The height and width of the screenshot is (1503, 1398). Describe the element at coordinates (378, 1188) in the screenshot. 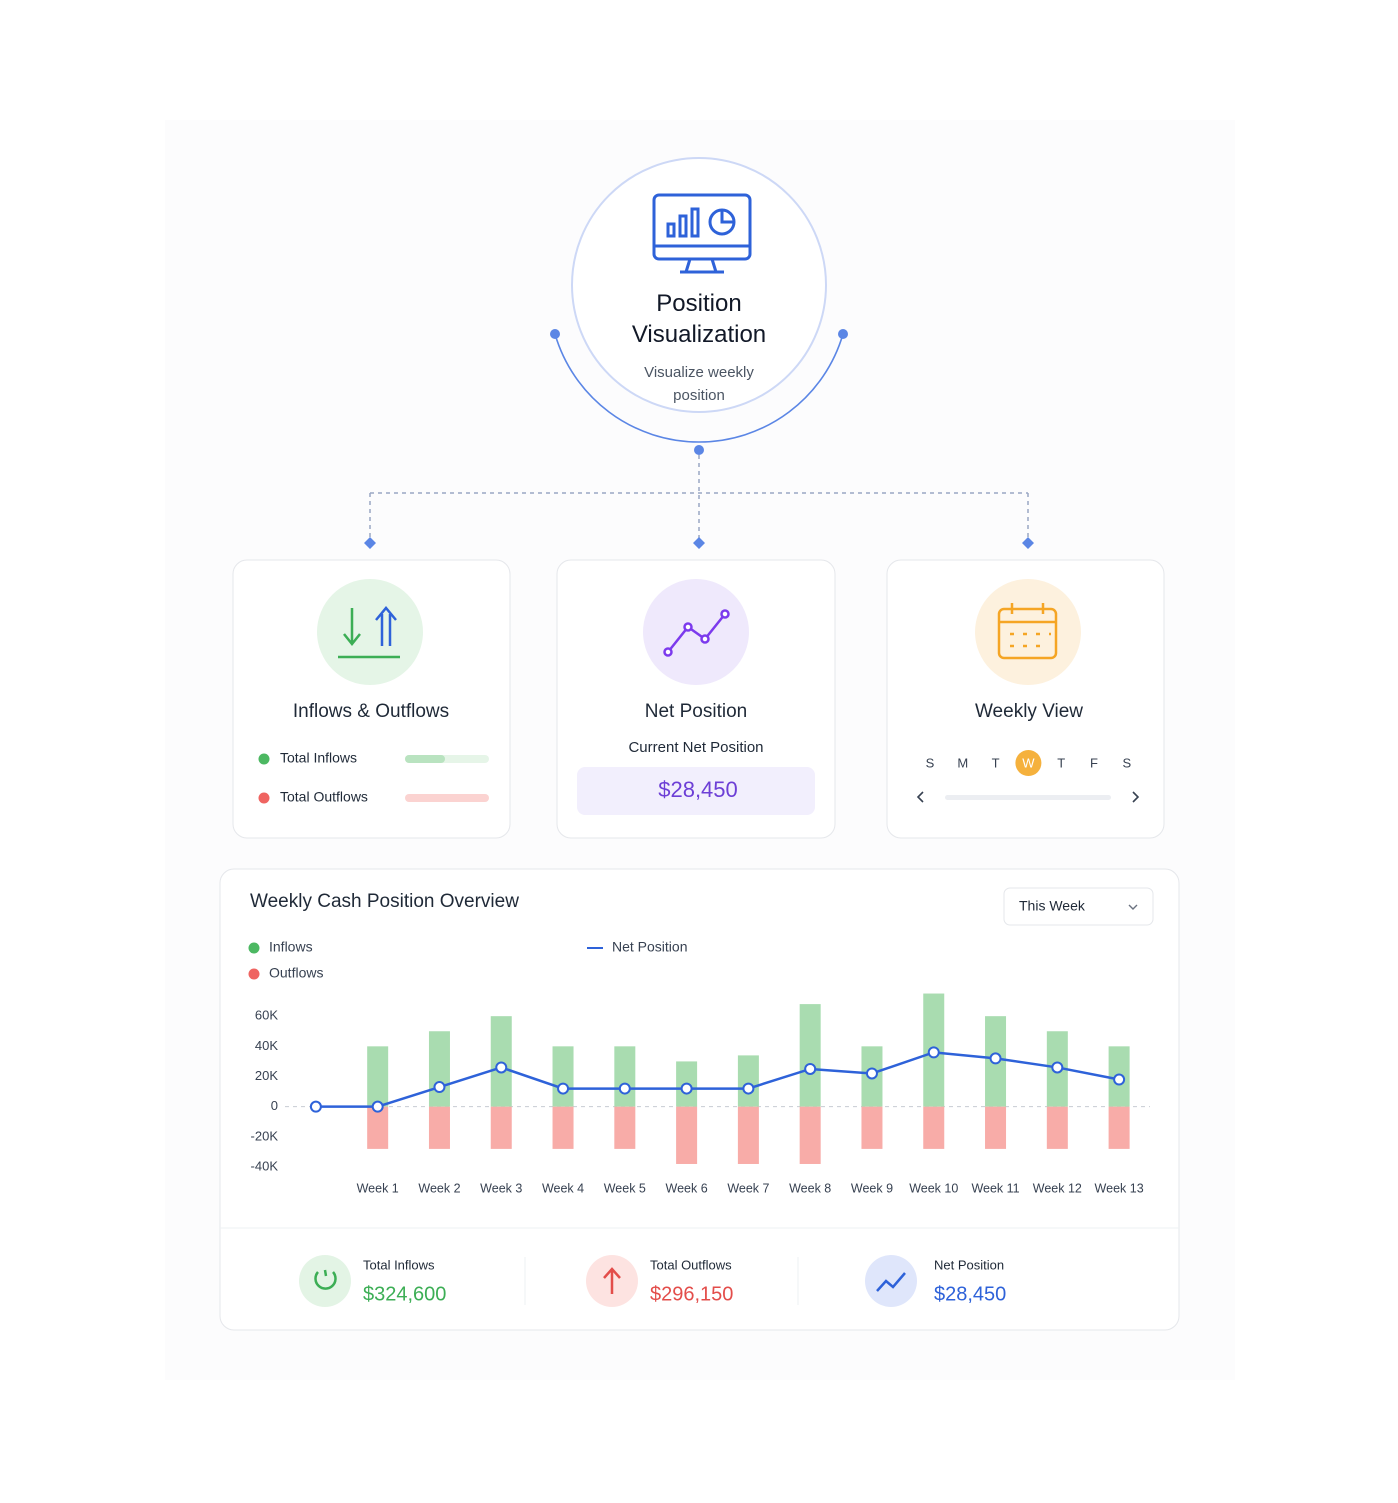

I see `x-tick-label: Week 1` at that location.